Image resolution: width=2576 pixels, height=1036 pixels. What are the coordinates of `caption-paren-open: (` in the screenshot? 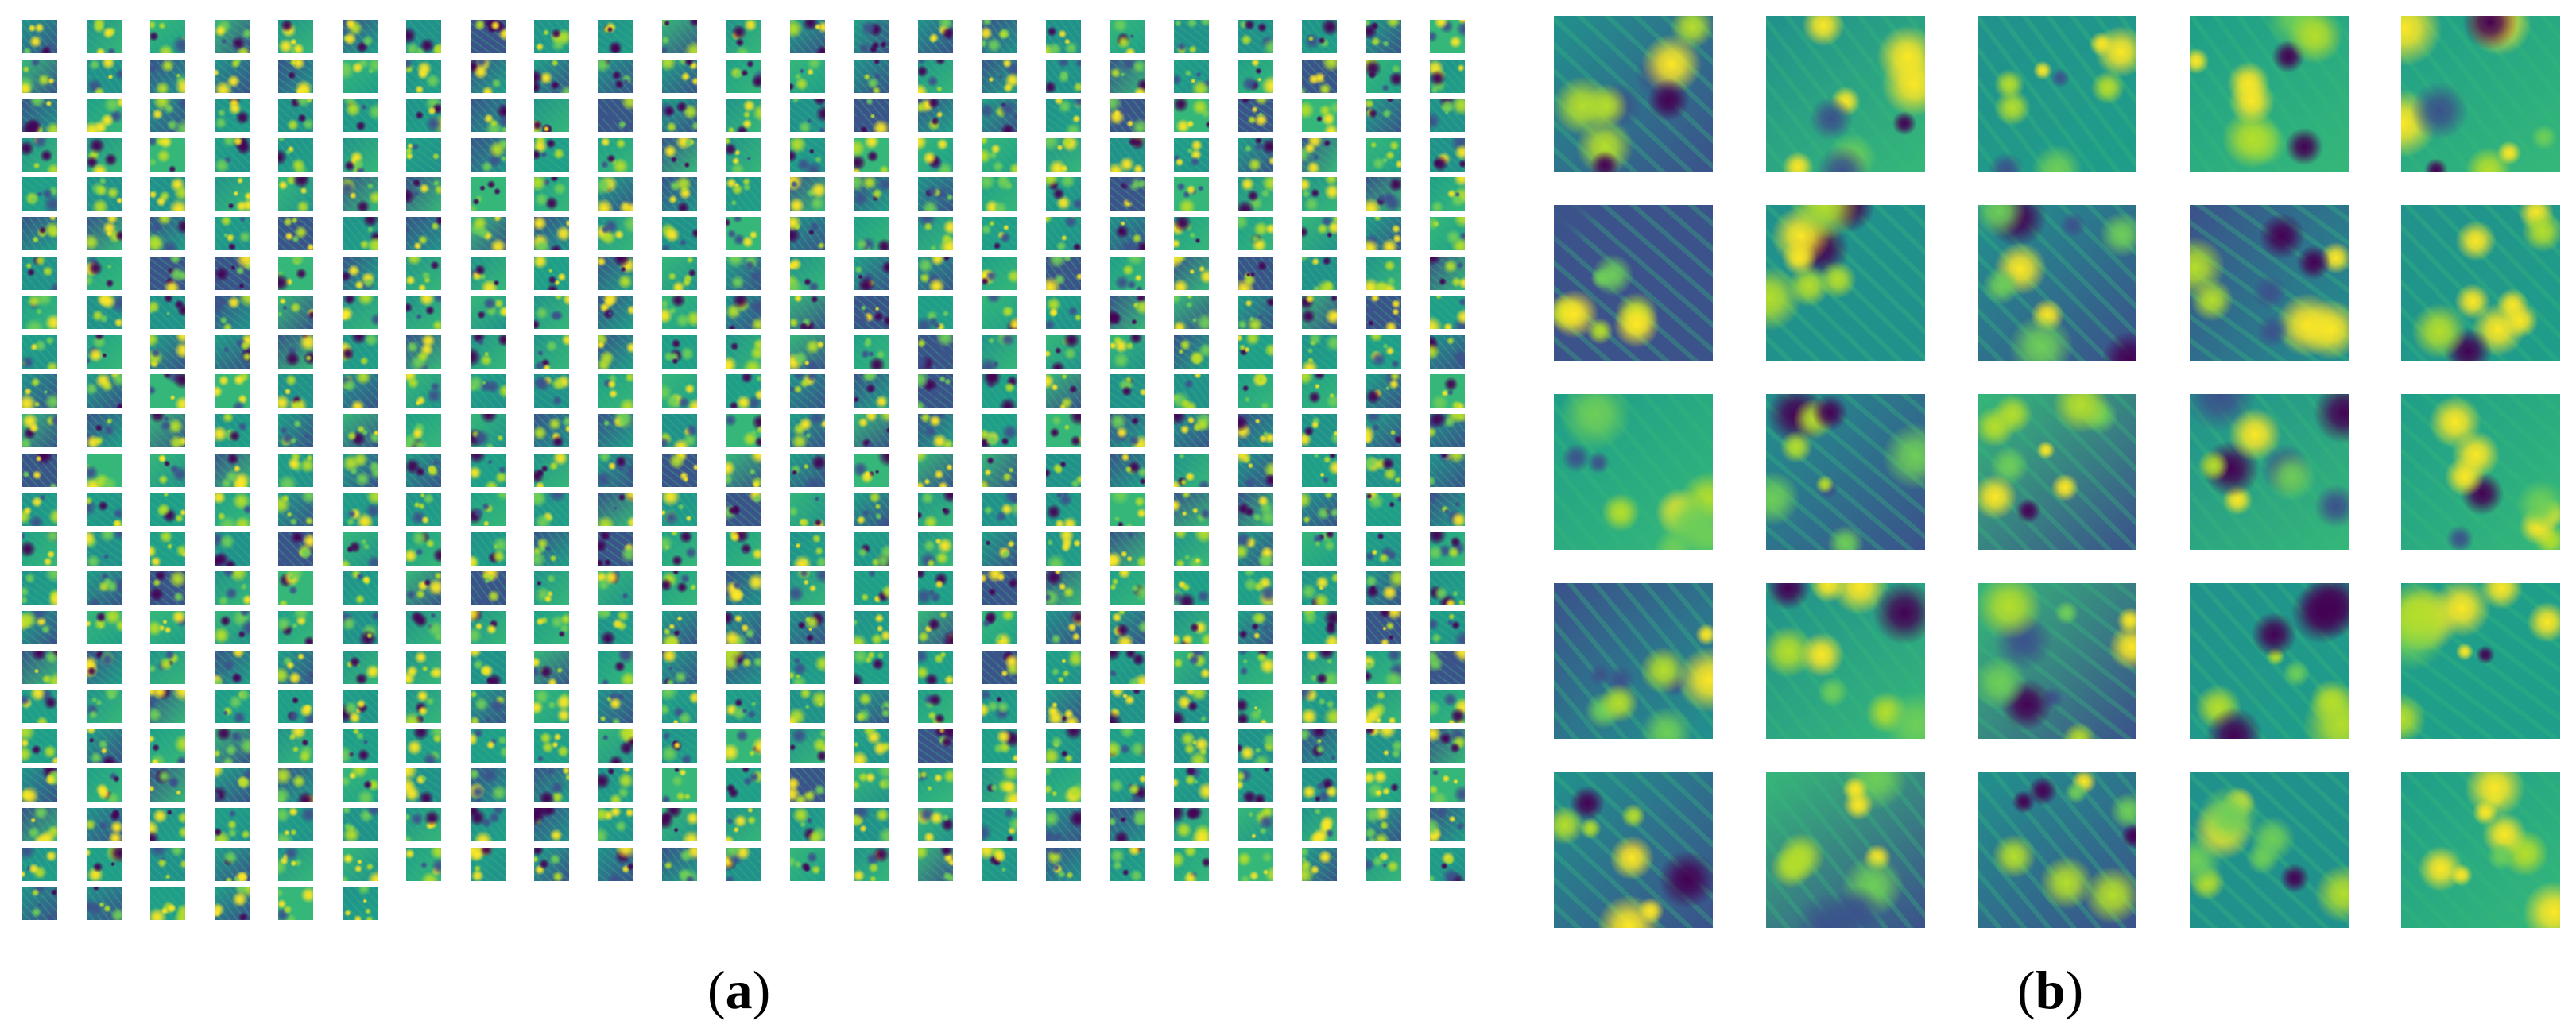 It's located at (2026, 990).